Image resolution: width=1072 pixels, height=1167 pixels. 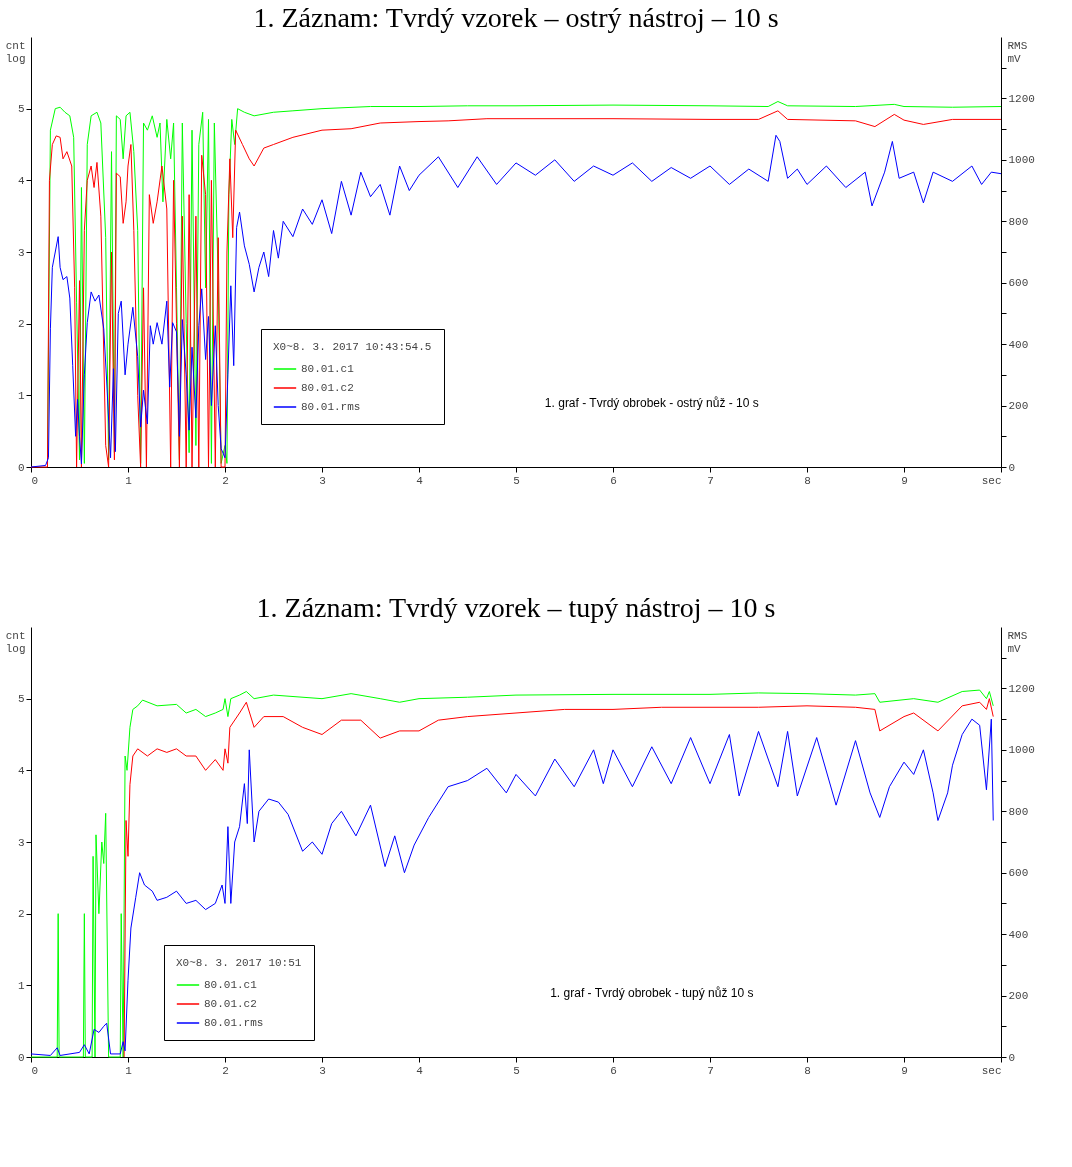 I want to click on chart-title: 1. Záznam: Tvrdý vzorek – ostrý nástroj – 10 s, so click(x=516, y=17).